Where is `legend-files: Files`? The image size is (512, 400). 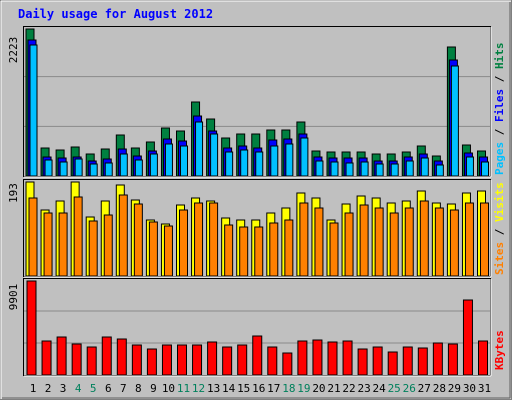
legend-files: Files is located at coordinates (499, 105).